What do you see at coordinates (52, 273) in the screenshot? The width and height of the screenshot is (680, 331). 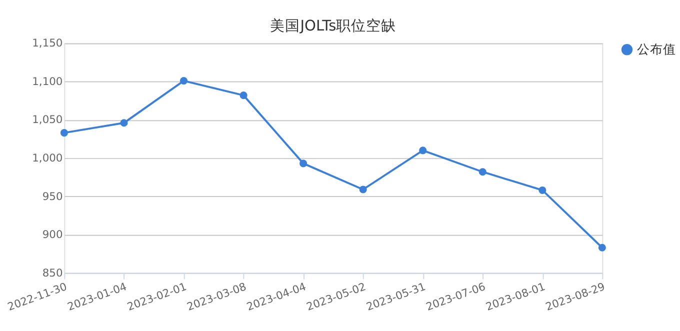 I see `y-tick-label: 850` at bounding box center [52, 273].